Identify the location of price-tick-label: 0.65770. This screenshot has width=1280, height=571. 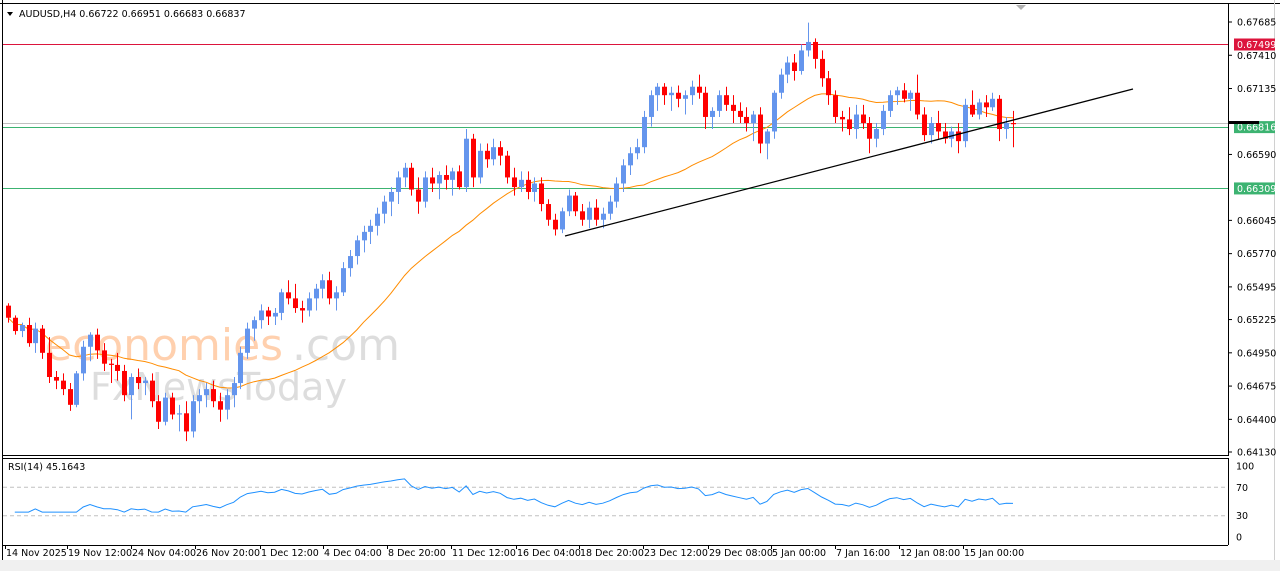
(1256, 254).